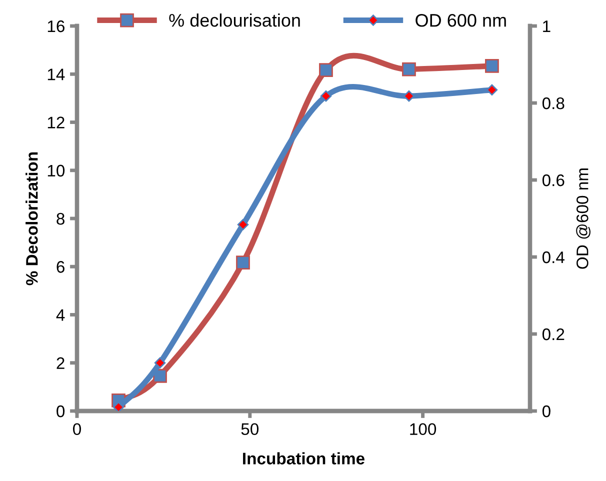  What do you see at coordinates (234, 20) in the screenshot?
I see `legend-label: % declourisation` at bounding box center [234, 20].